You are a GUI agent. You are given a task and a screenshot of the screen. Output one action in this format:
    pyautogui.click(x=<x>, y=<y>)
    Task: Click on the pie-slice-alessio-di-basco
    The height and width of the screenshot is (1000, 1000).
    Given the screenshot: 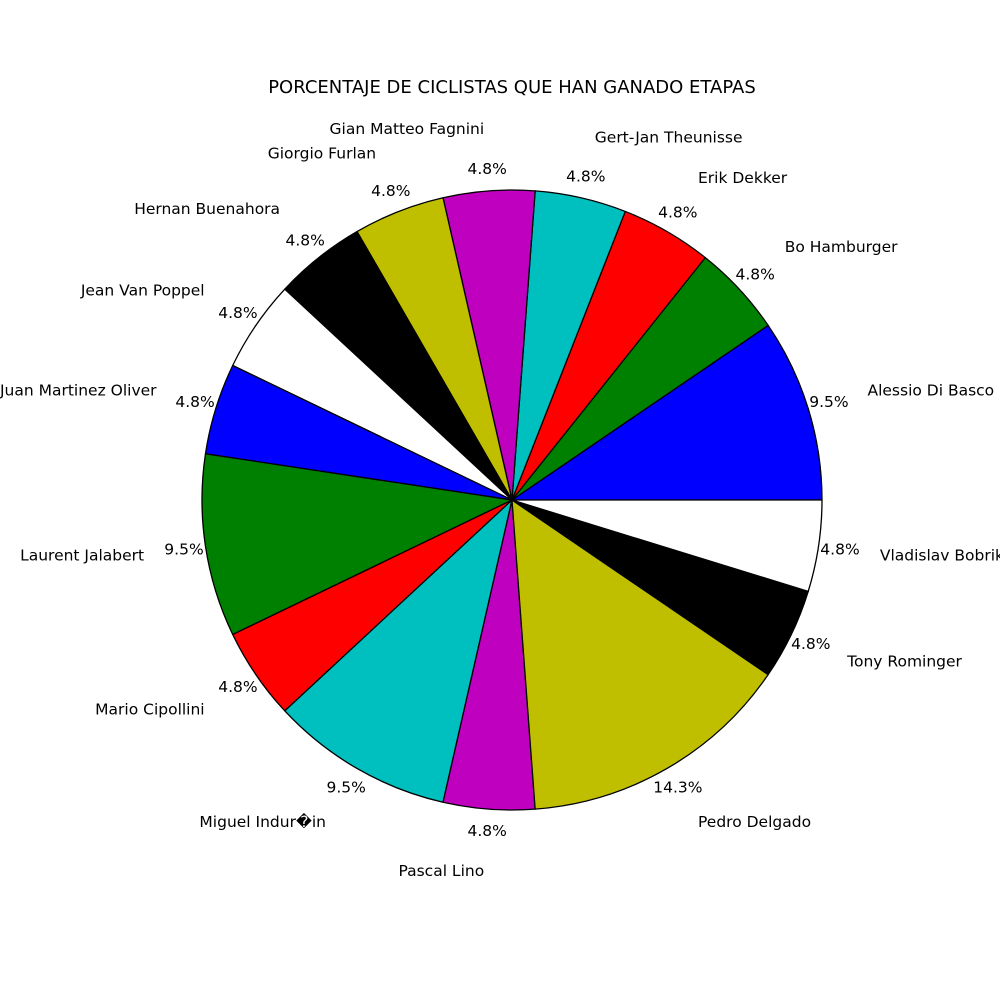 What is the action you would take?
    pyautogui.click(x=667, y=412)
    